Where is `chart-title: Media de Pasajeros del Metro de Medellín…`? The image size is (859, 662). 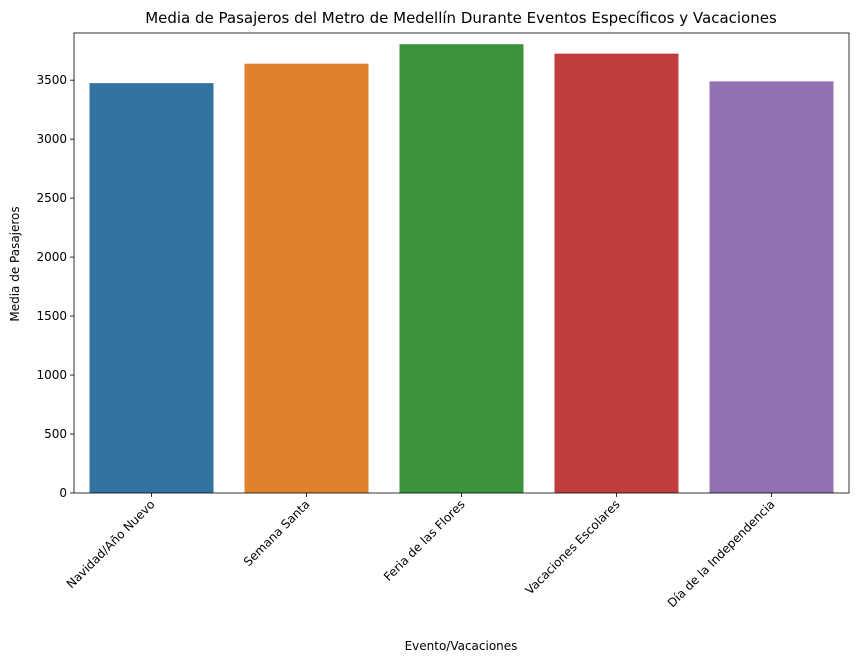
chart-title: Media de Pasajeros del Metro de Medellín… is located at coordinates (461, 18).